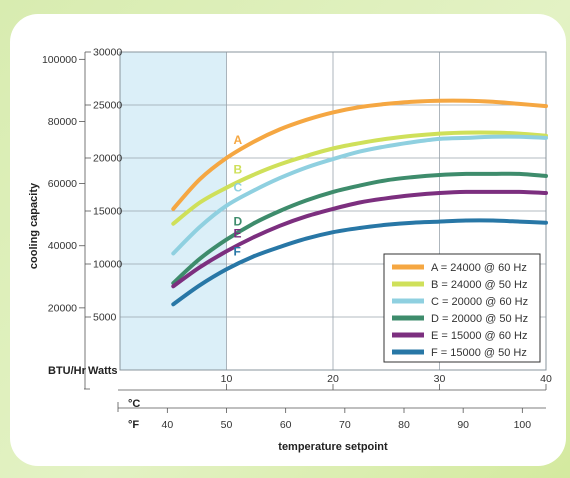 This screenshot has height=478, width=570. Describe the element at coordinates (62, 246) in the screenshot. I see `btu-tick-label: 40000` at that location.